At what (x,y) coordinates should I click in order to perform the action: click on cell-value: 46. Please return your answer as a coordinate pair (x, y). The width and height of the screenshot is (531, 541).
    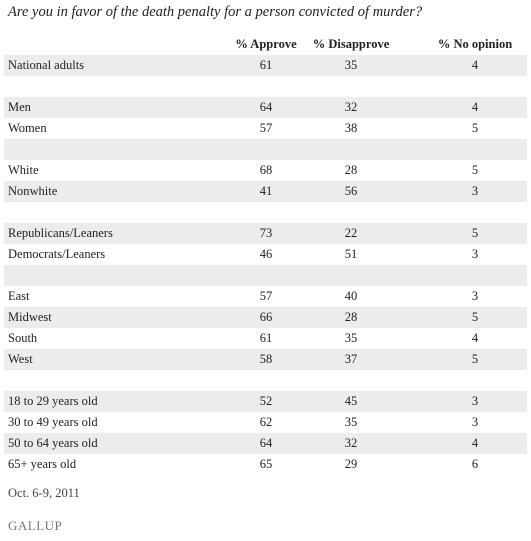
    Looking at the image, I should click on (266, 254).